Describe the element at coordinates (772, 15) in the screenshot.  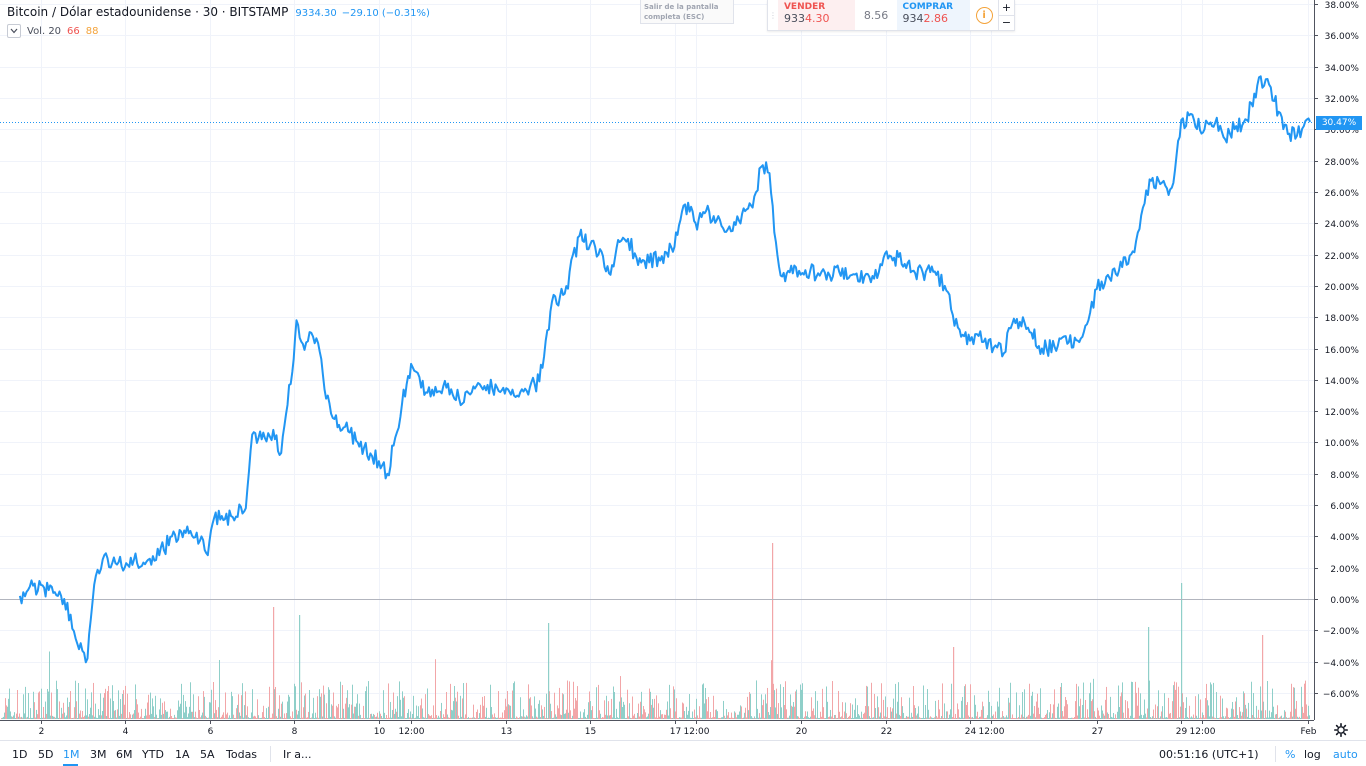
I see `drag-handle-icon: ⋮` at that location.